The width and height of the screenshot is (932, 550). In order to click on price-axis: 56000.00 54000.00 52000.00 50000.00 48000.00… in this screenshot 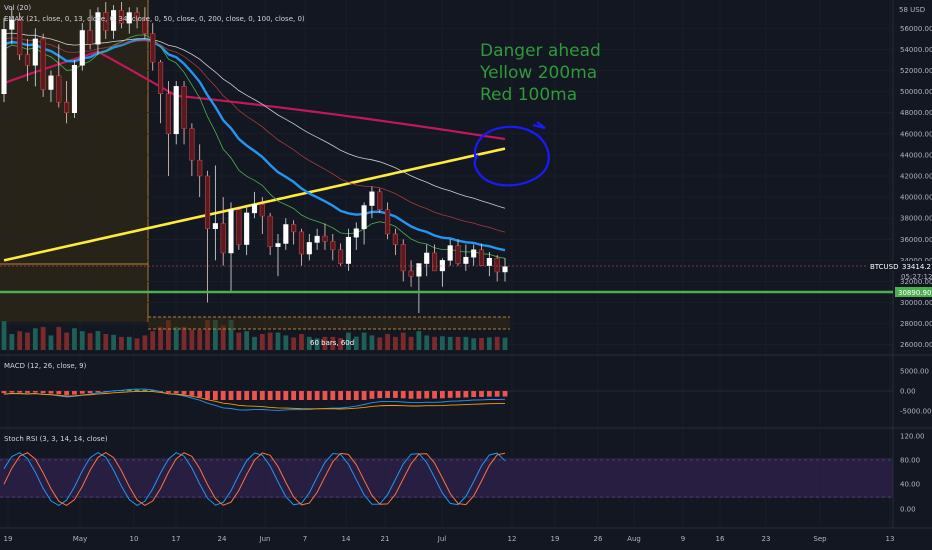, I will do `click(916, 187)`.